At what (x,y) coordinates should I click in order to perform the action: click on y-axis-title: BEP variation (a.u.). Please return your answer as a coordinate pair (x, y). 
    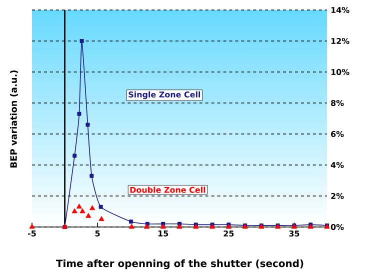
    Looking at the image, I should click on (14, 119).